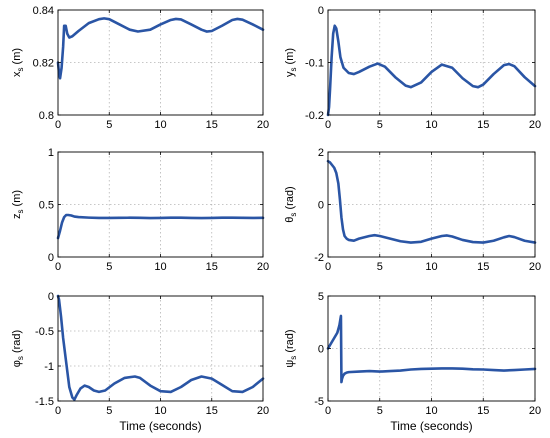 This screenshot has width=550, height=438. Describe the element at coordinates (319, 258) in the screenshot. I see `y-tick-label: -2` at that location.